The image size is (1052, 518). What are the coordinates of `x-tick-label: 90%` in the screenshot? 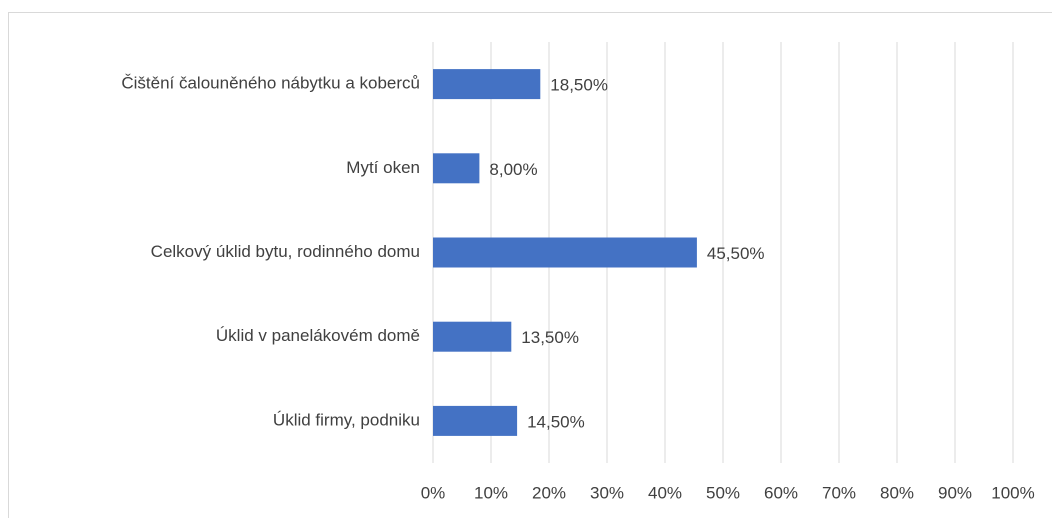 It's located at (955, 492).